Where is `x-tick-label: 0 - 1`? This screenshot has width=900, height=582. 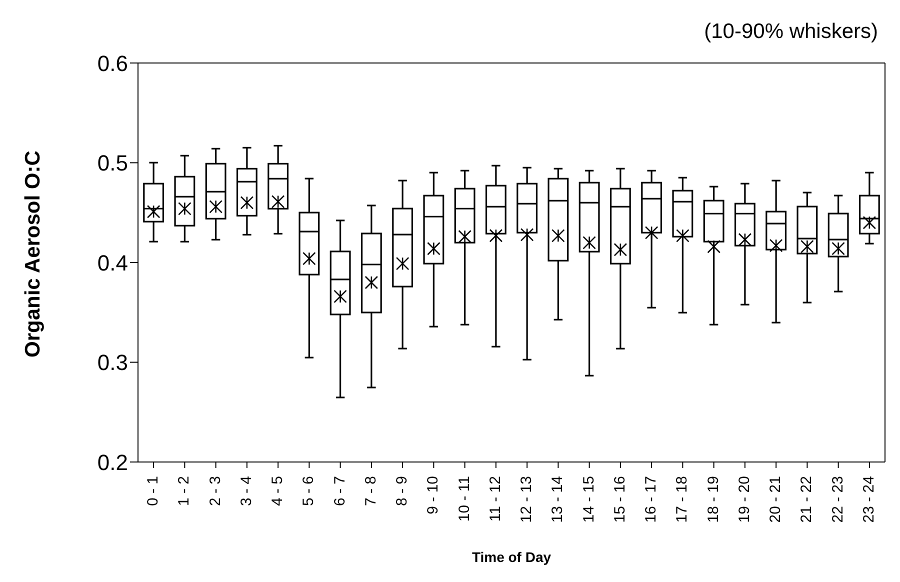
x-tick-label: 0 - 1 is located at coordinates (153, 491).